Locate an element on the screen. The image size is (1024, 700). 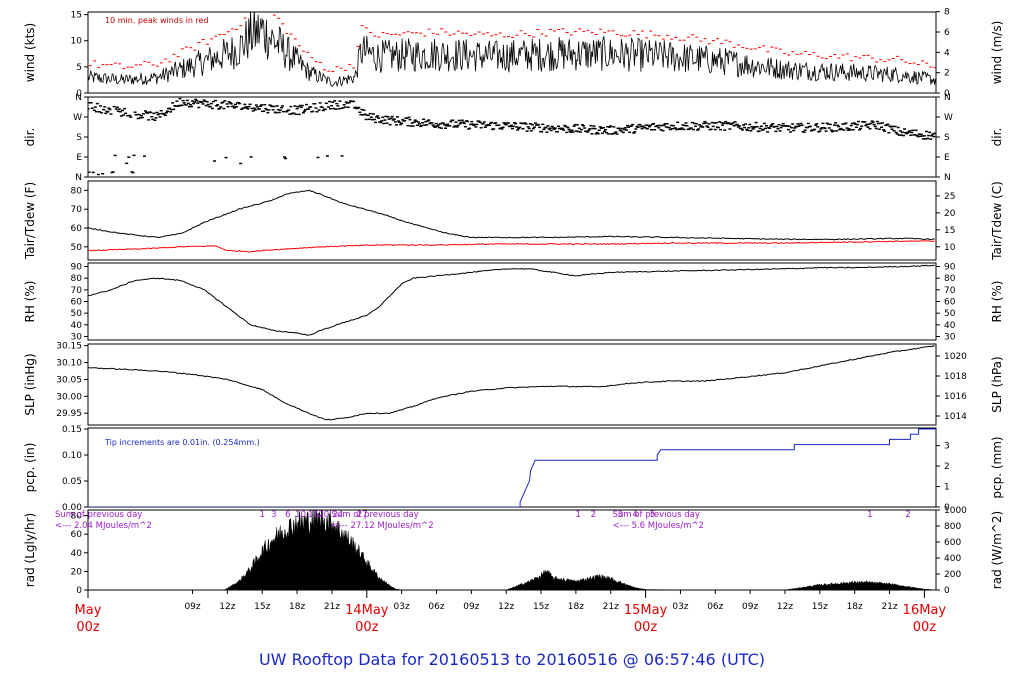
series-radiation is located at coordinates (512, 550).